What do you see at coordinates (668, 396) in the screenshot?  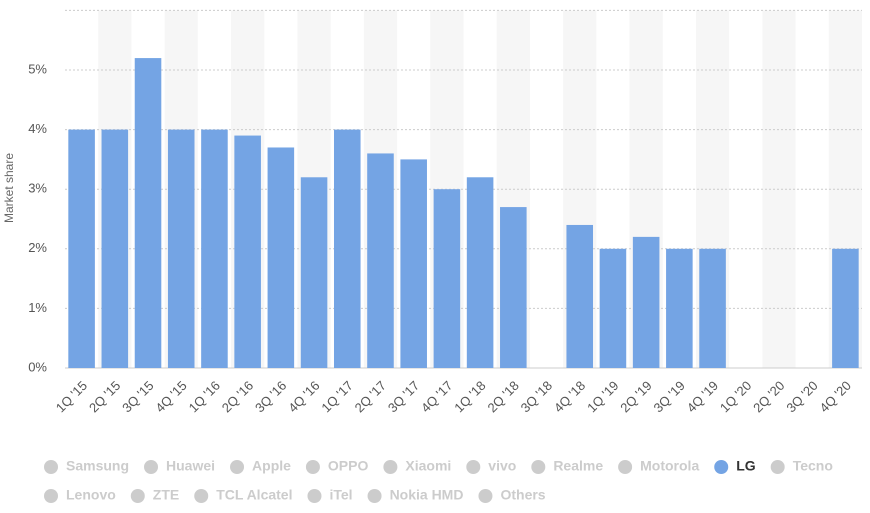 I see `x-tick-label: 3Q '19` at bounding box center [668, 396].